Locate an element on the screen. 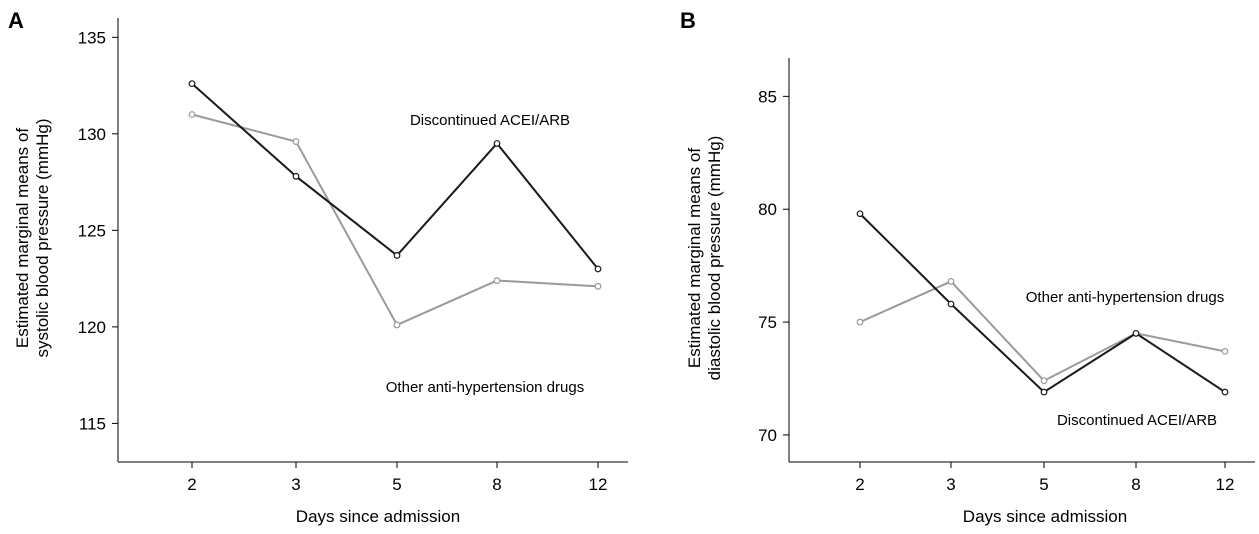 The height and width of the screenshot is (534, 1259). y-tick-label: 80 is located at coordinates (767, 209).